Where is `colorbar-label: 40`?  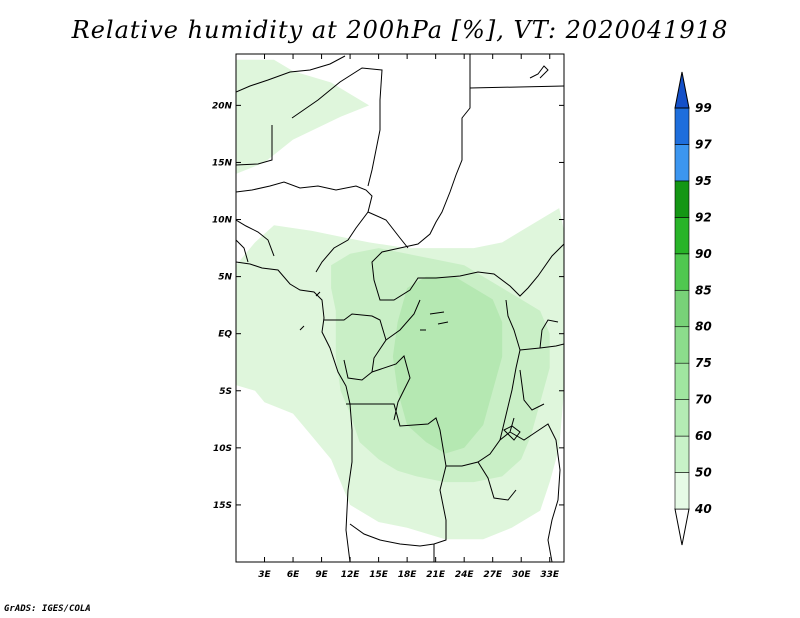
colorbar-label: 40 is located at coordinates (703, 509).